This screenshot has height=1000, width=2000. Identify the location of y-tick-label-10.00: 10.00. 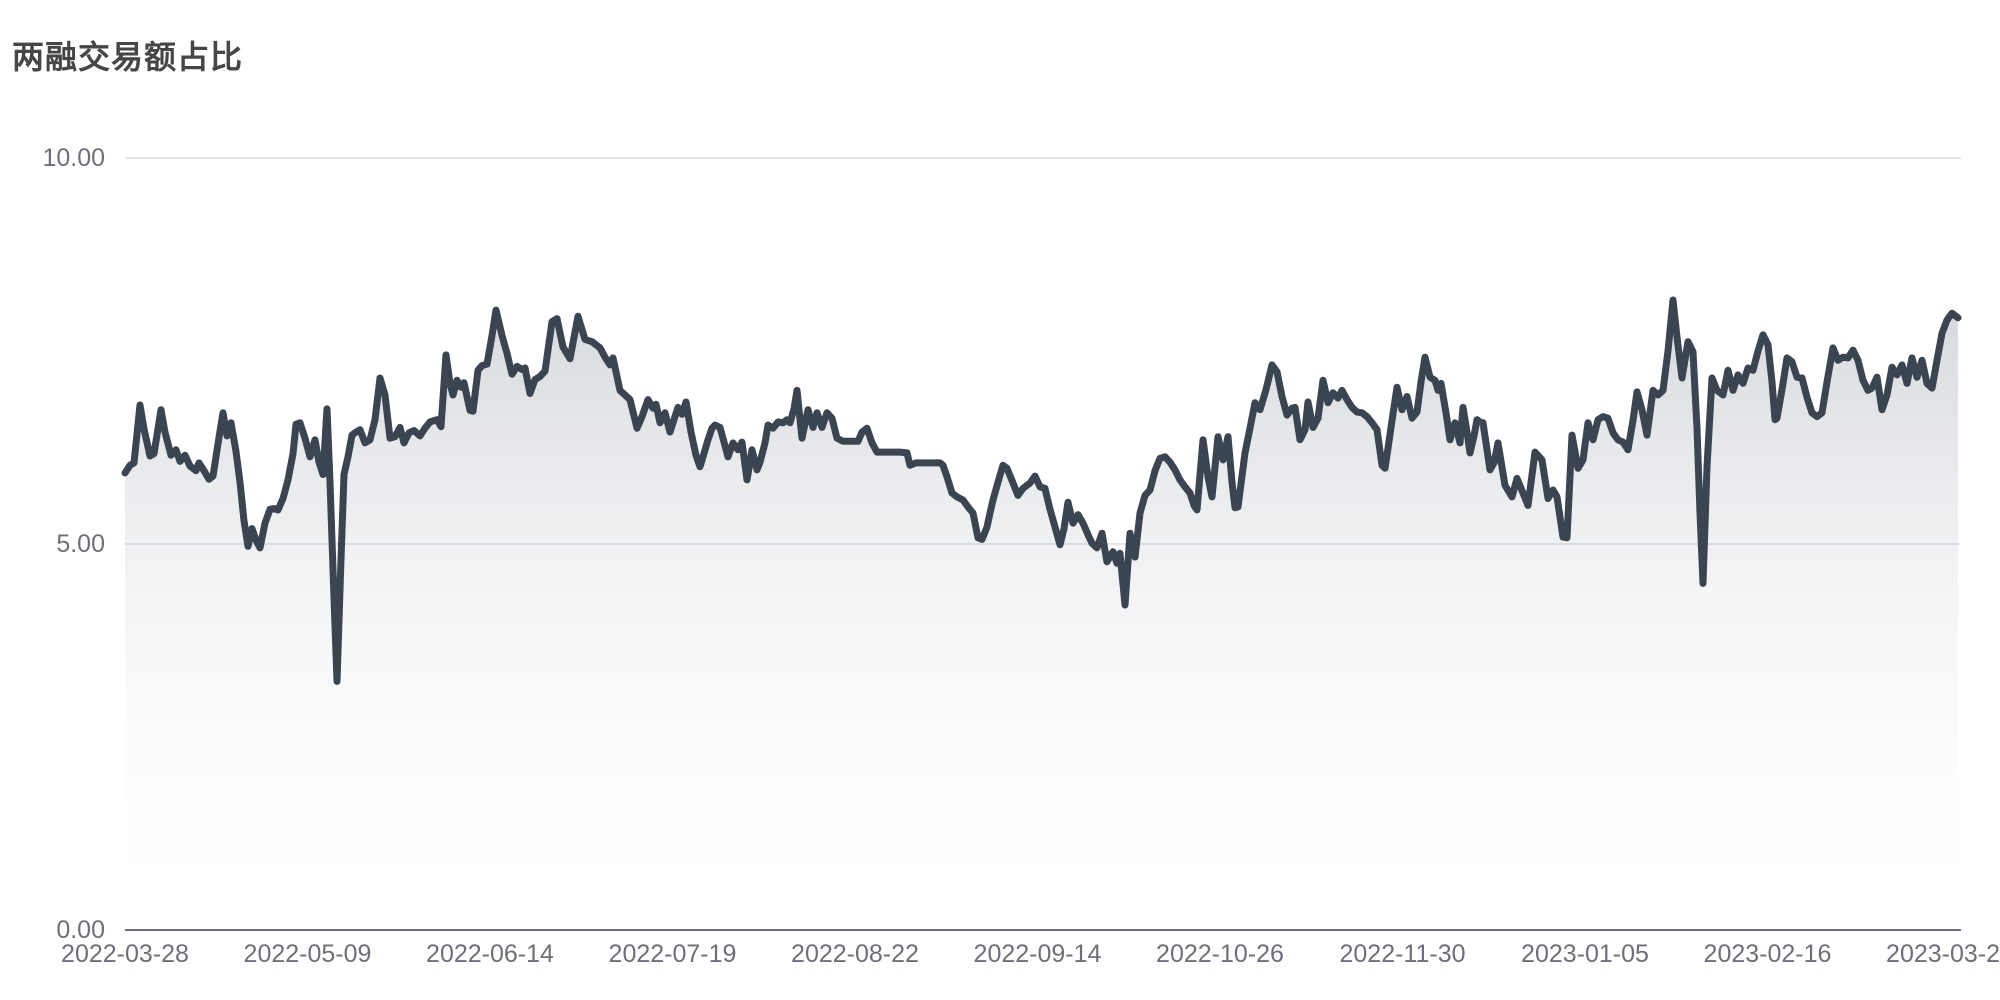
(73, 158).